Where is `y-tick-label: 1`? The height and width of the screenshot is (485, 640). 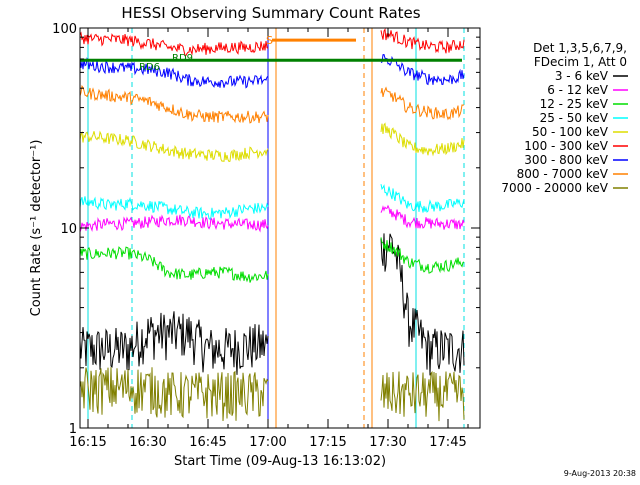 y-tick-label: 1 is located at coordinates (73, 429).